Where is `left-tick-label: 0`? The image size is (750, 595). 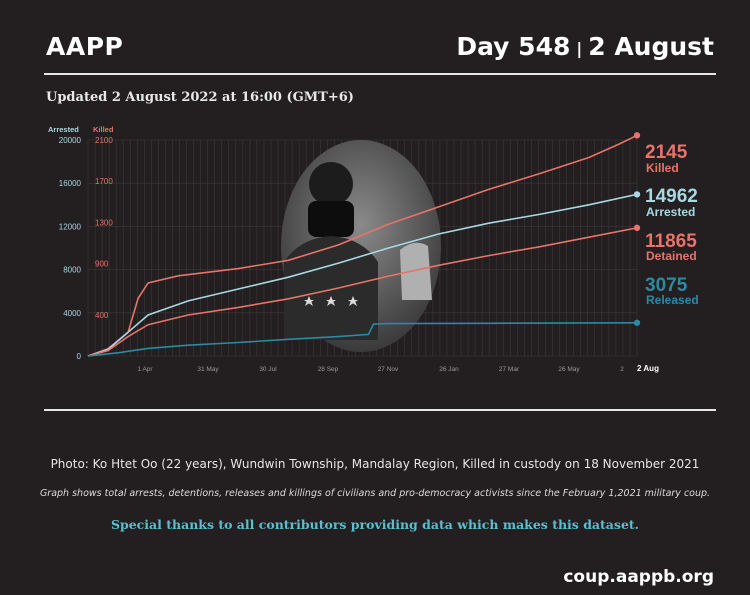 left-tick-label: 0 is located at coordinates (79, 356).